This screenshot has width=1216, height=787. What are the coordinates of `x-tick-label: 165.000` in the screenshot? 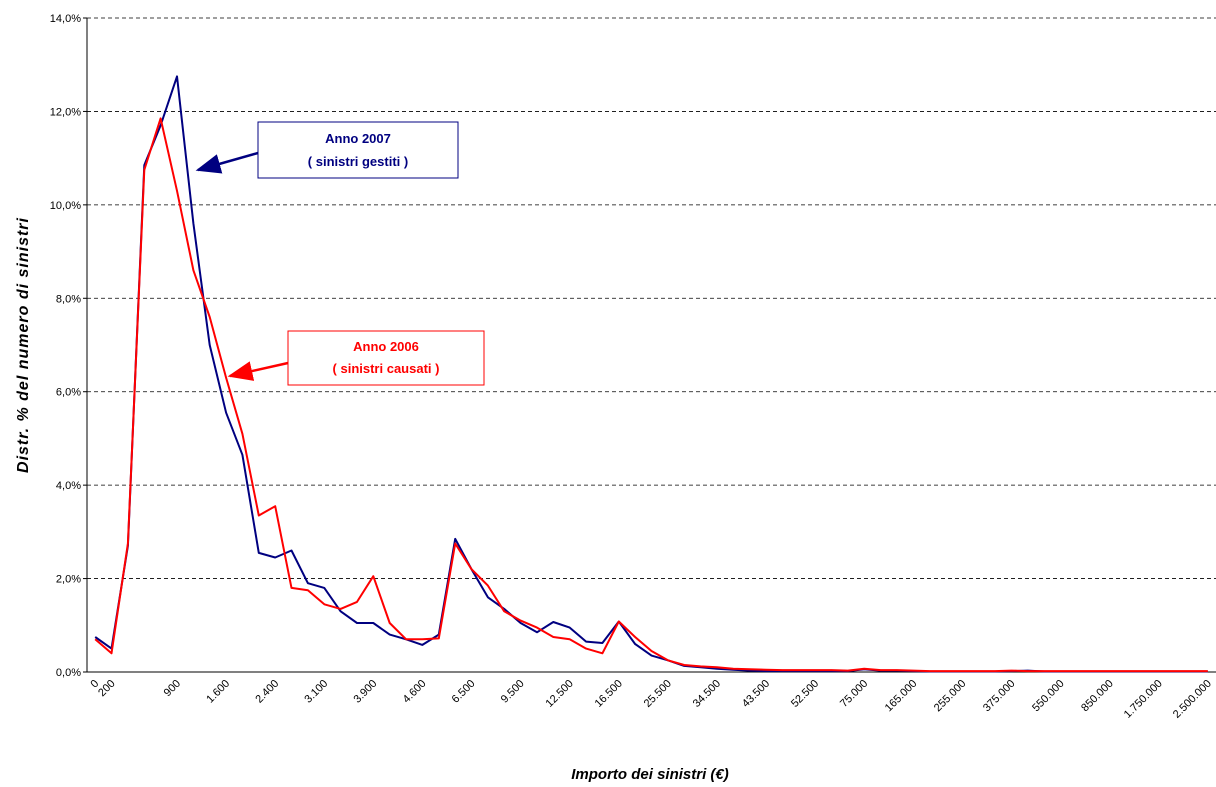 It's located at (901, 696).